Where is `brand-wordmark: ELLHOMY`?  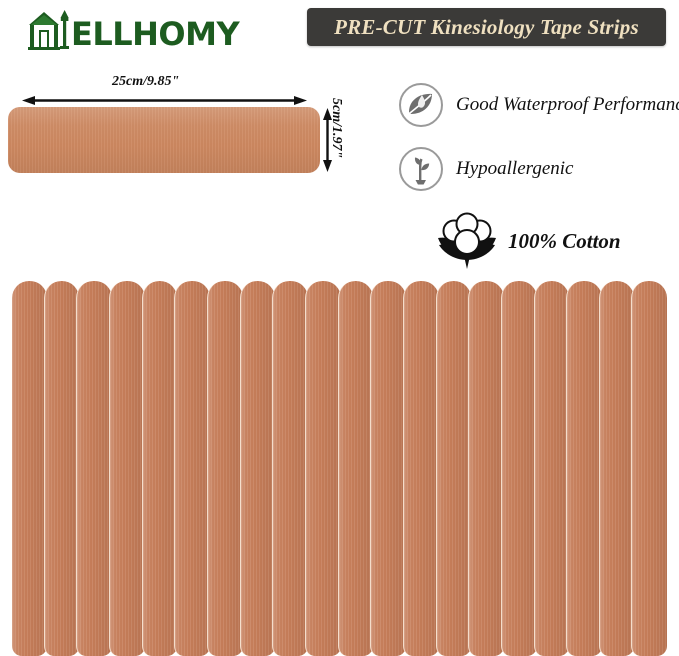
brand-wordmark: ELLHOMY is located at coordinates (155, 34).